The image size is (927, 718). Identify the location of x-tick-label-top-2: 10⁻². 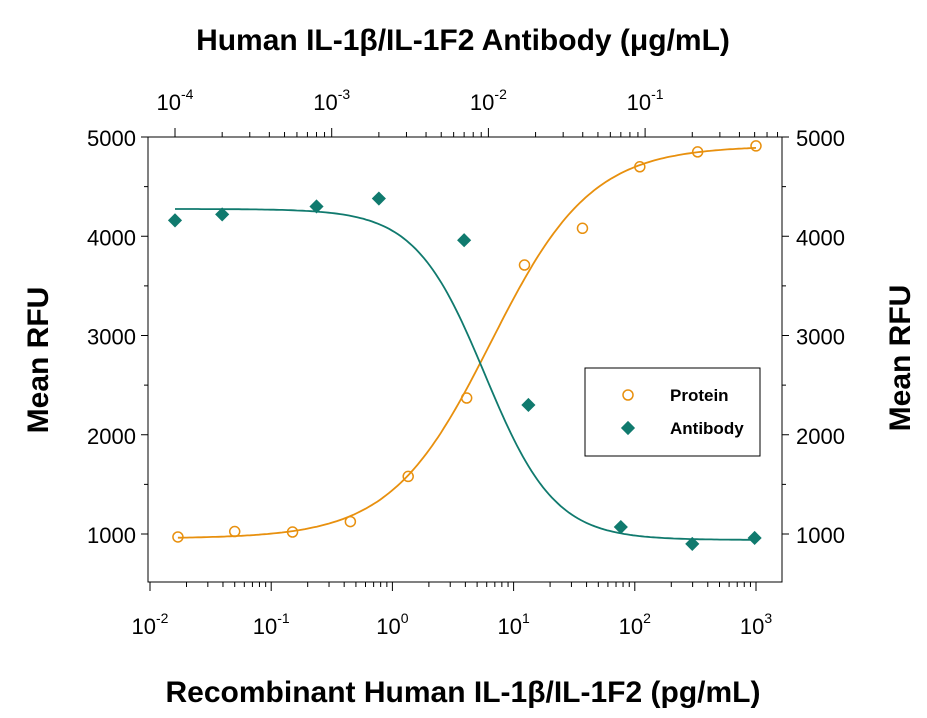
(488, 100).